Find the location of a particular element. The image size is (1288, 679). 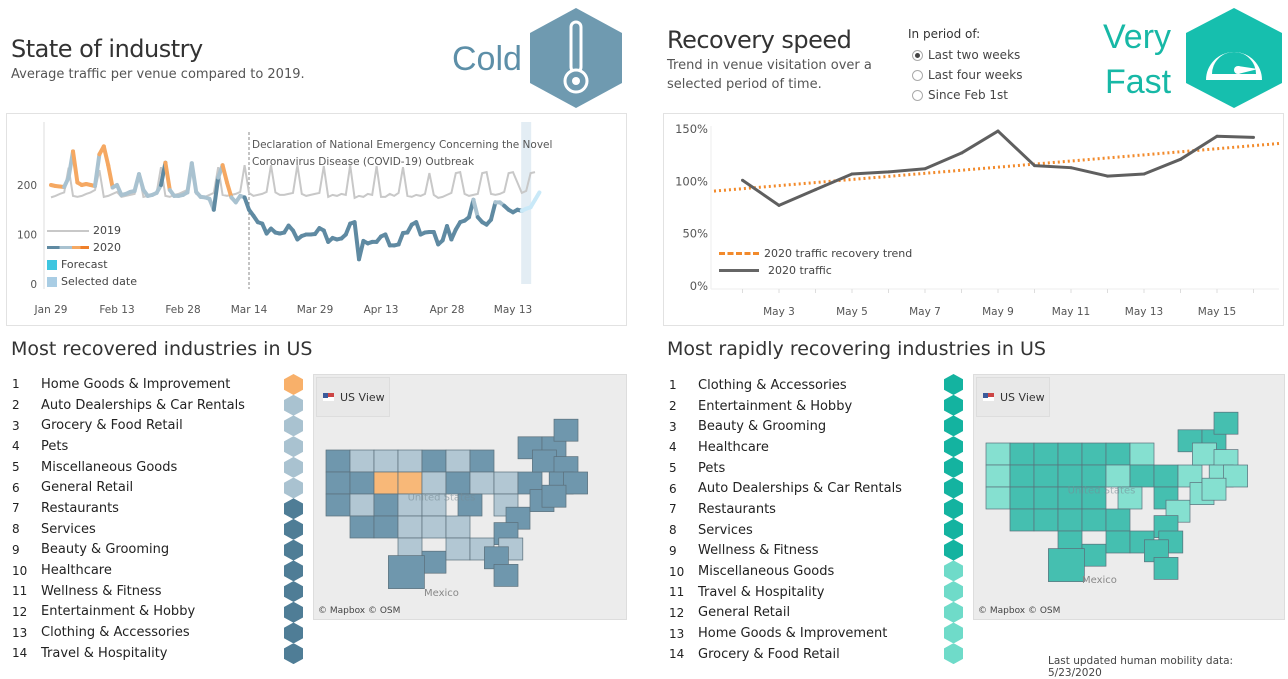

radio-since-feb-1st: Since Feb 1st is located at coordinates (967, 95).